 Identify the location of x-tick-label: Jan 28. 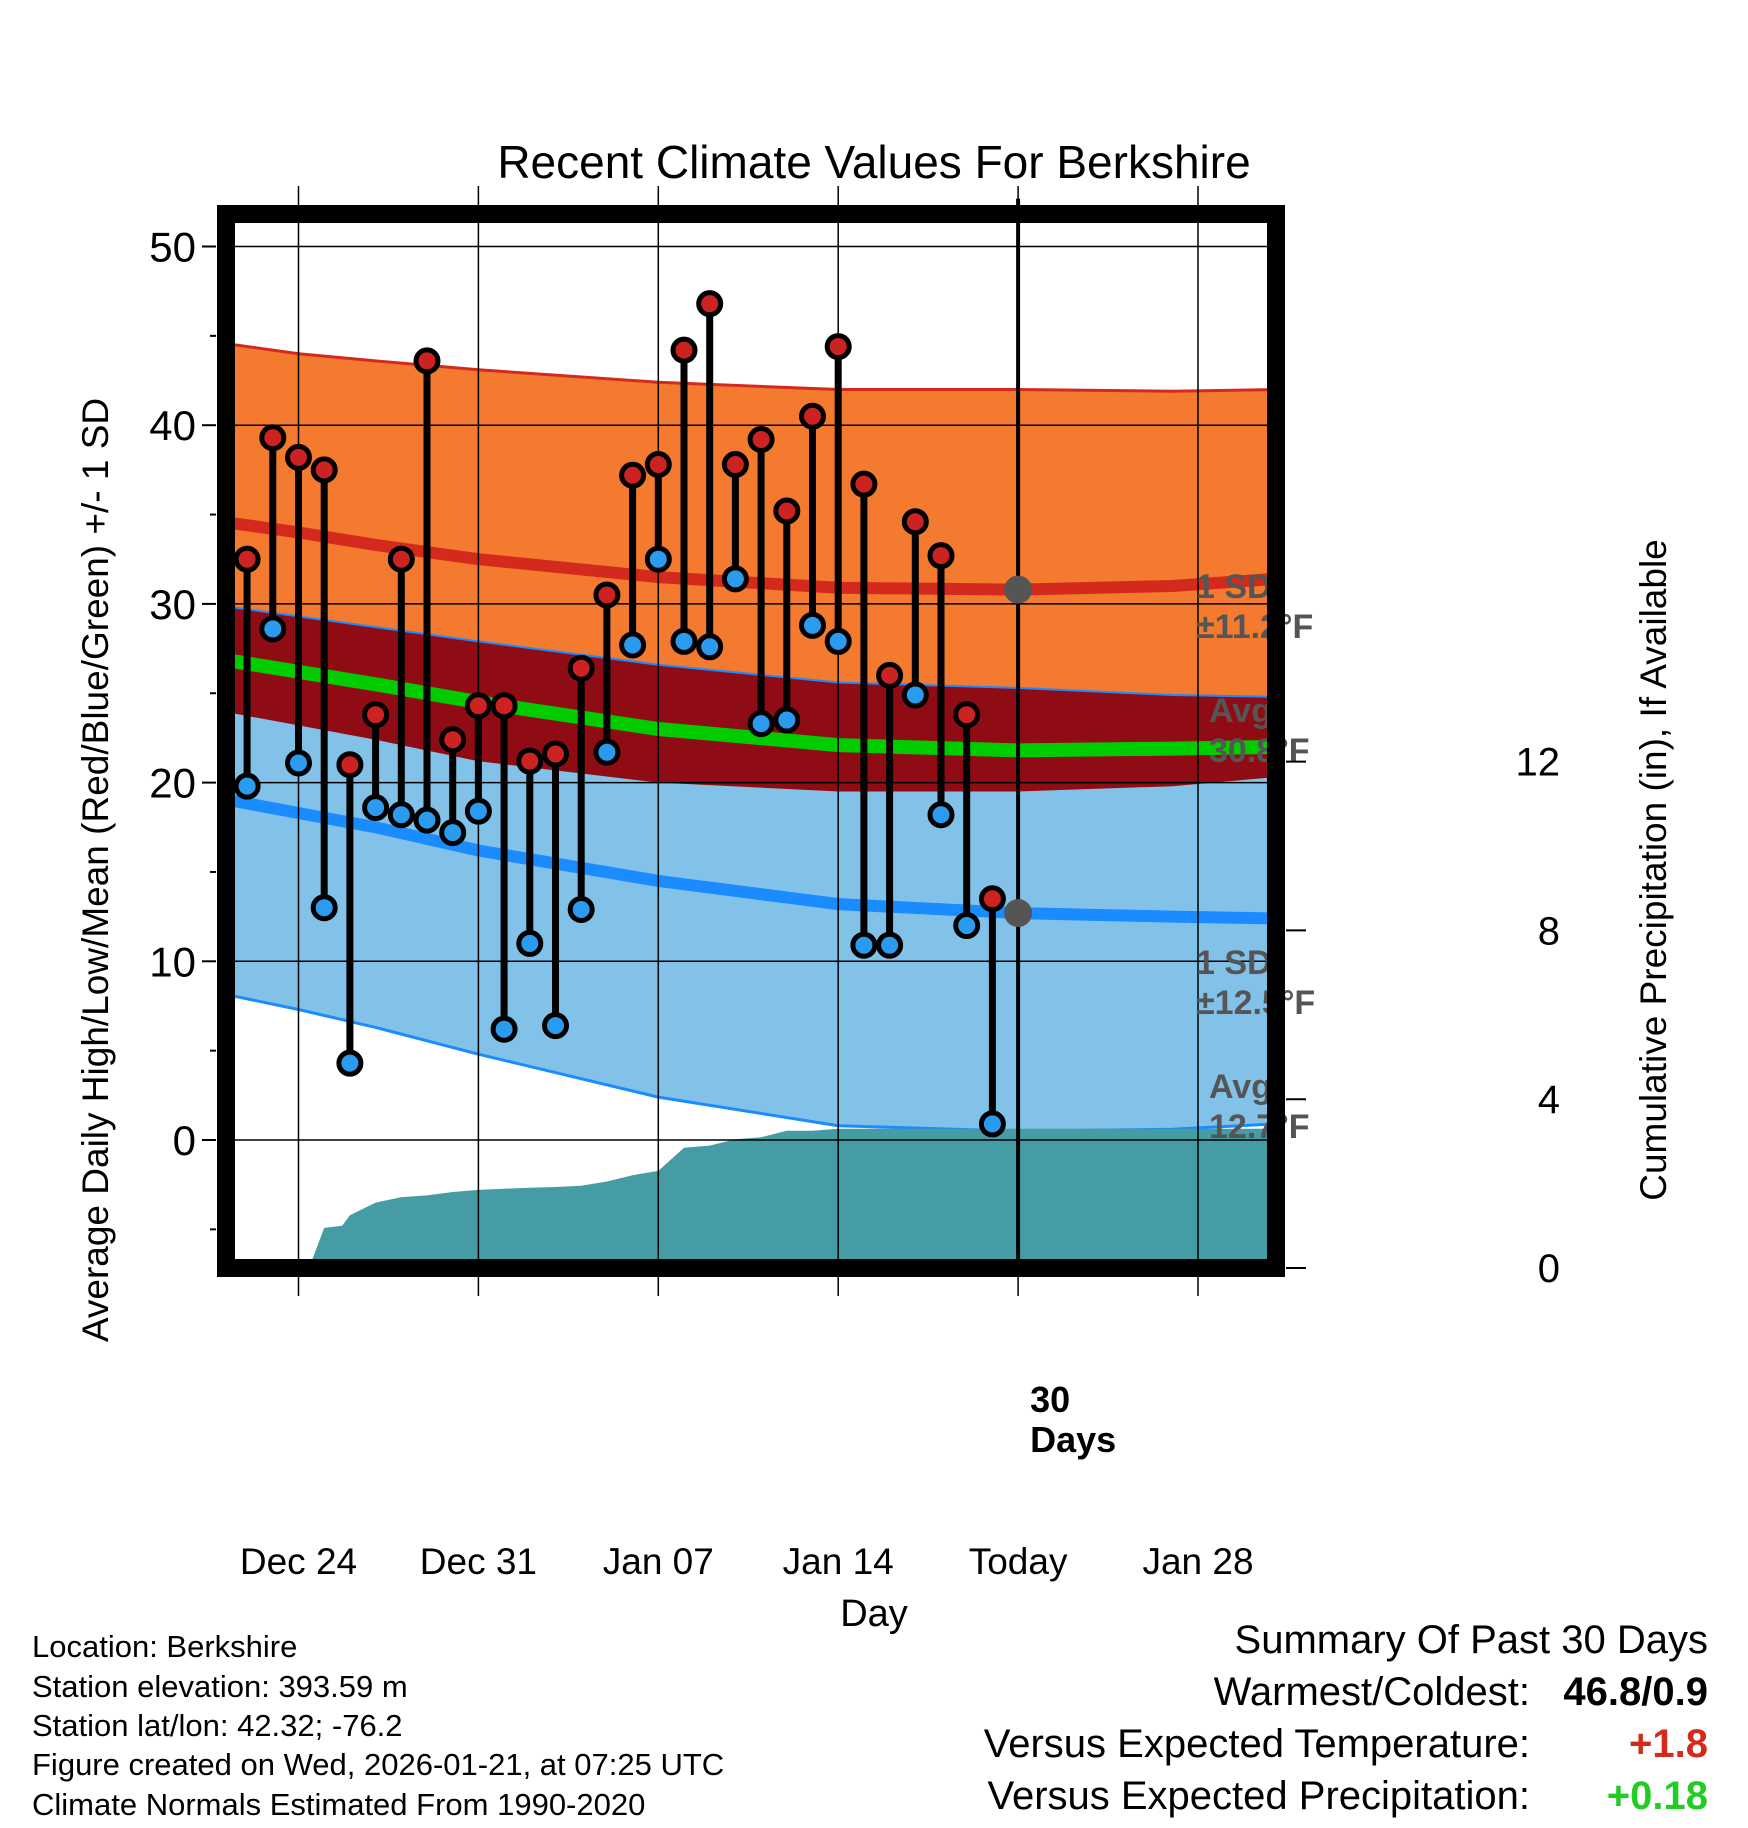
(1197, 1561).